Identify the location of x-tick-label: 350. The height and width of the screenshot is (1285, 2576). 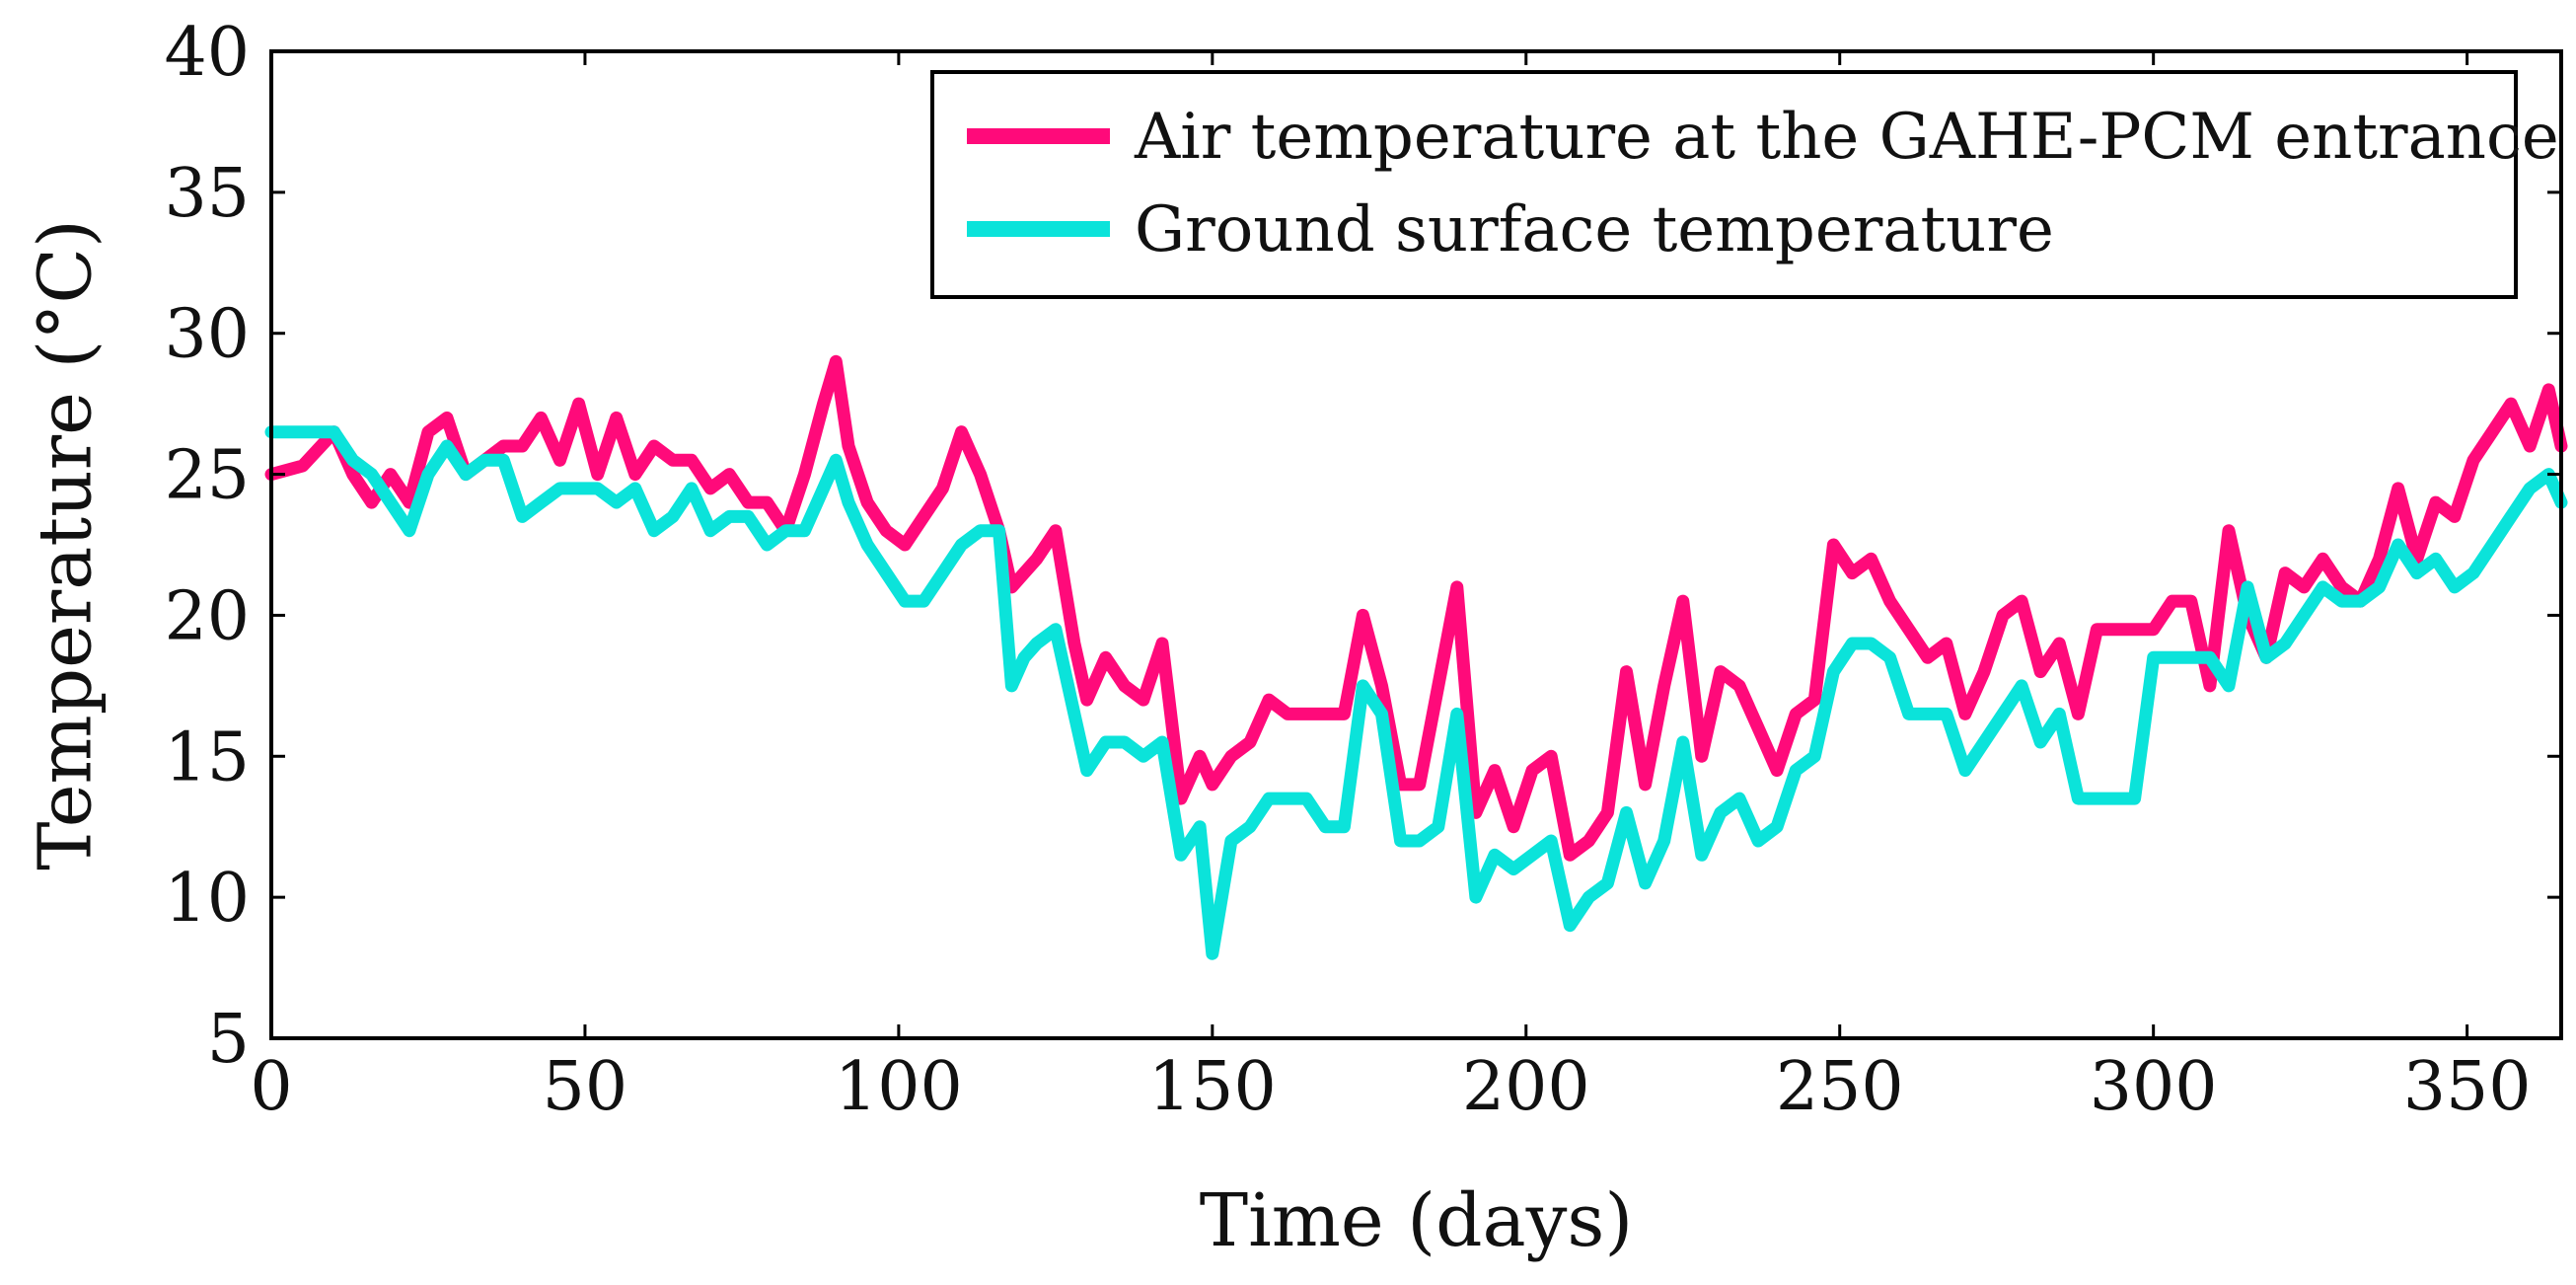
(2467, 1087).